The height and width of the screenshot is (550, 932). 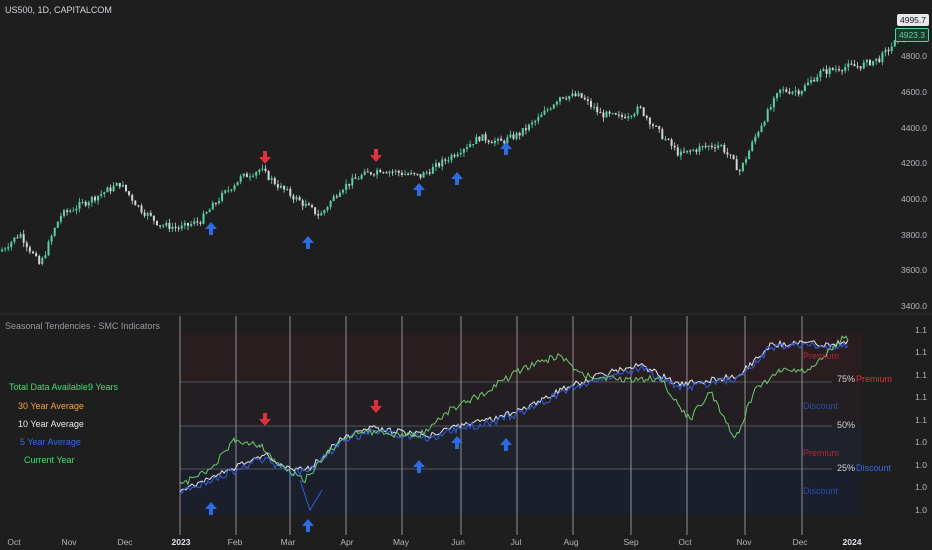 What do you see at coordinates (181, 542) in the screenshot?
I see `time-axis-label: 2023` at bounding box center [181, 542].